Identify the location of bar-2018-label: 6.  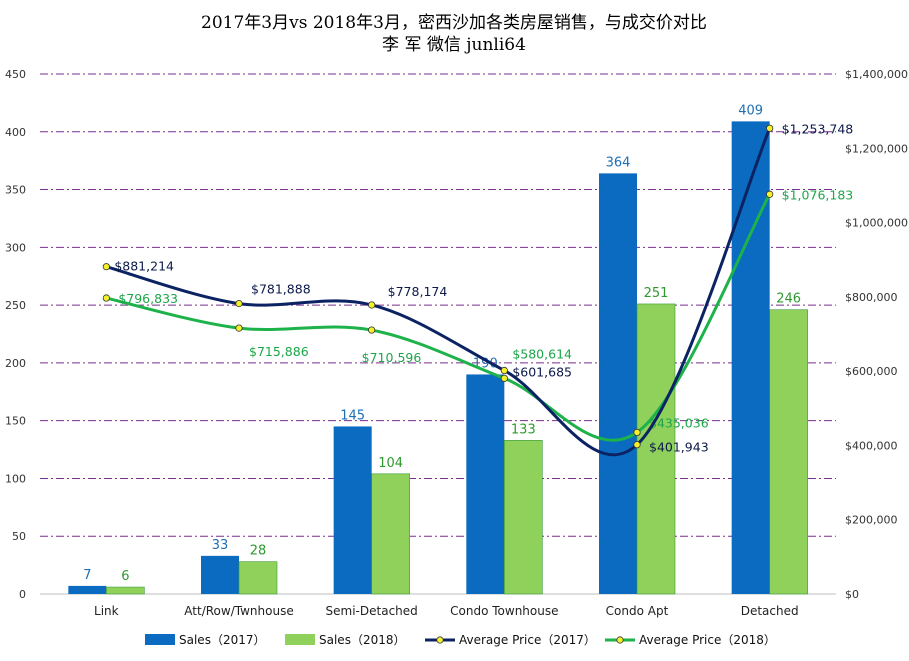
(125, 576).